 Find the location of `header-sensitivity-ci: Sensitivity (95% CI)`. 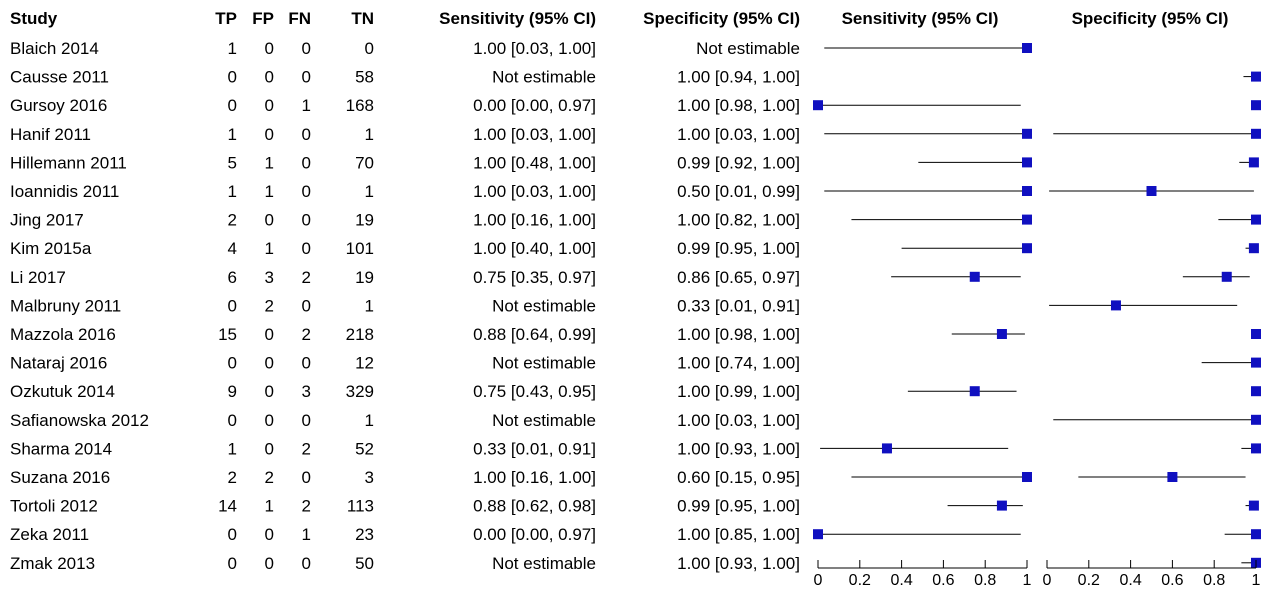

header-sensitivity-ci: Sensitivity (95% CI) is located at coordinates (517, 18).